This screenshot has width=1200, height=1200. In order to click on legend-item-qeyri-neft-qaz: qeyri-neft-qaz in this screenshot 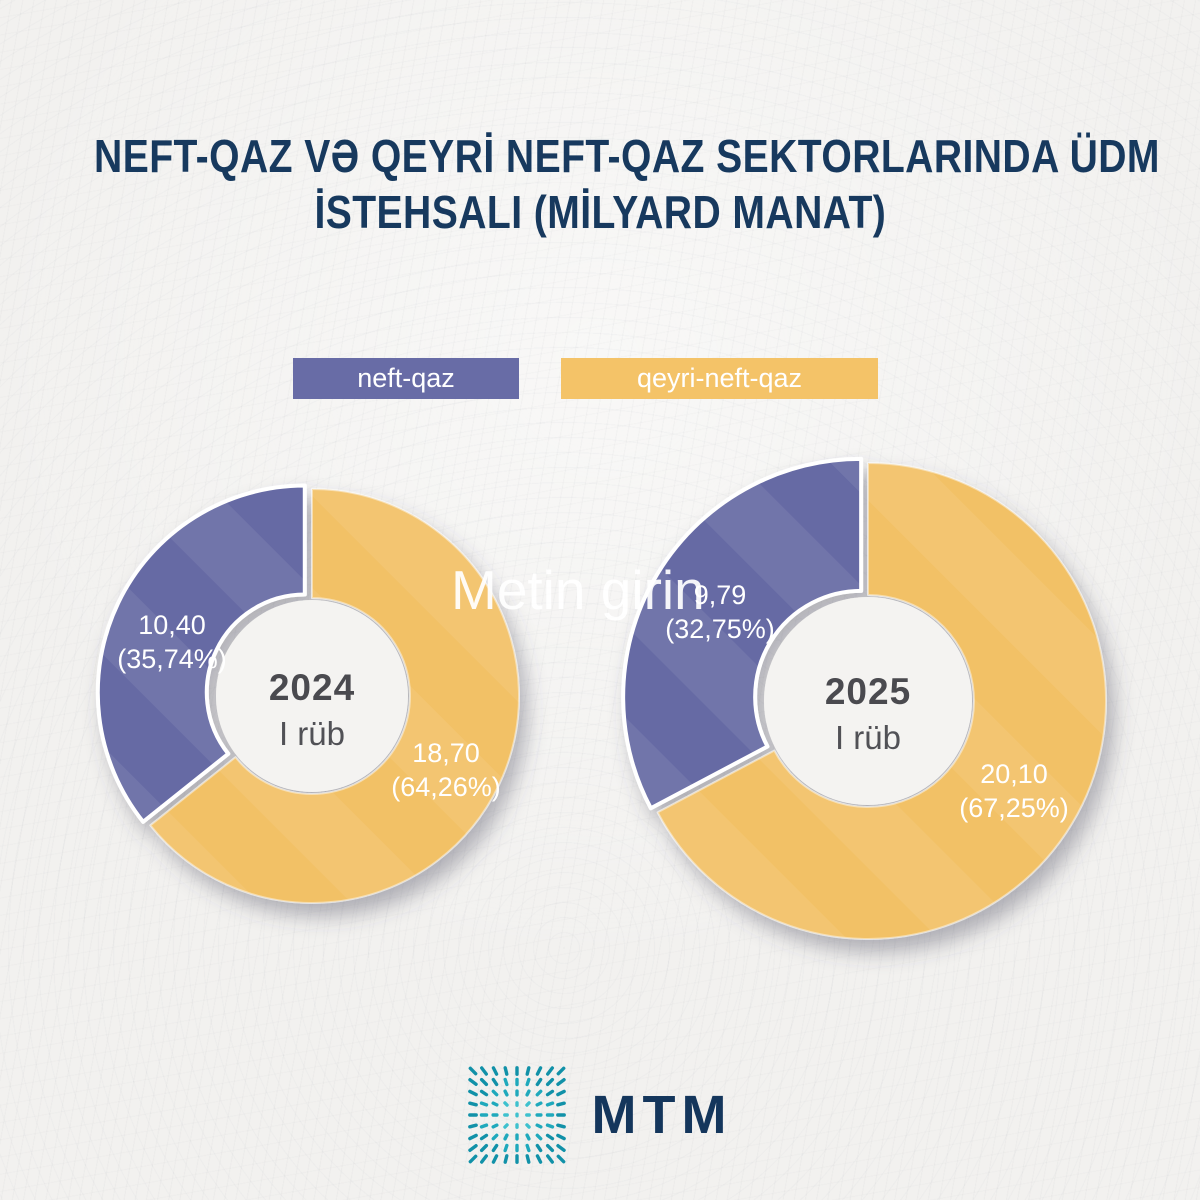, I will do `click(719, 378)`.